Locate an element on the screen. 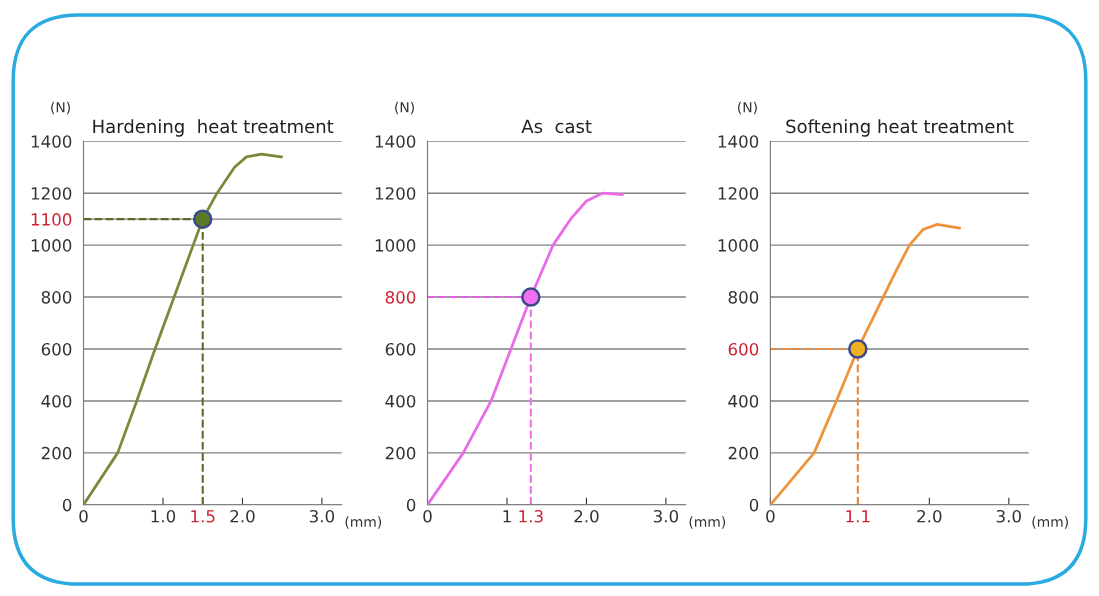  y-tick-label: 1100 is located at coordinates (51, 219).